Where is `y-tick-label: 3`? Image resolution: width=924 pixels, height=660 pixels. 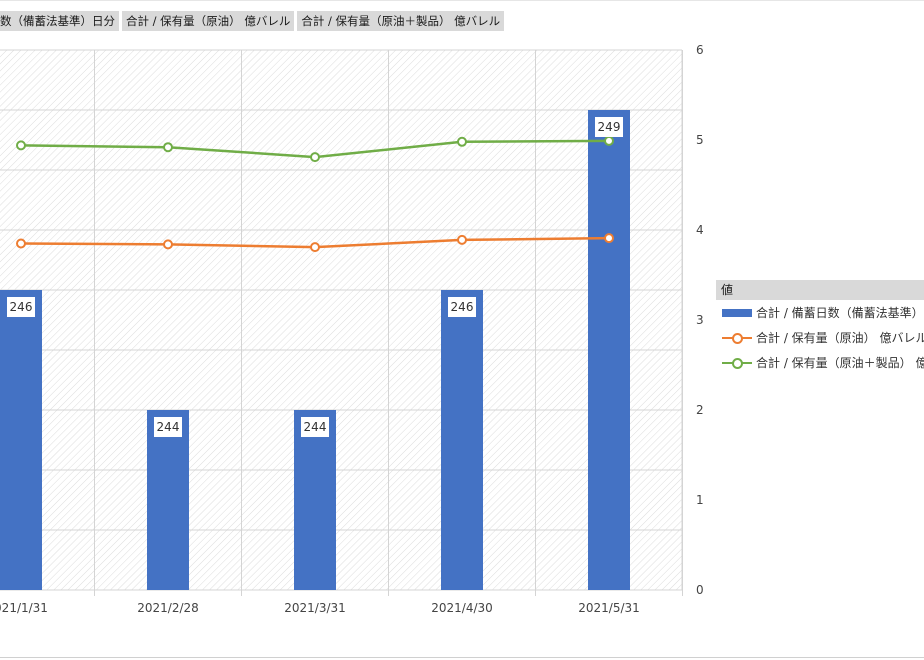
y-tick-label: 3 is located at coordinates (700, 320).